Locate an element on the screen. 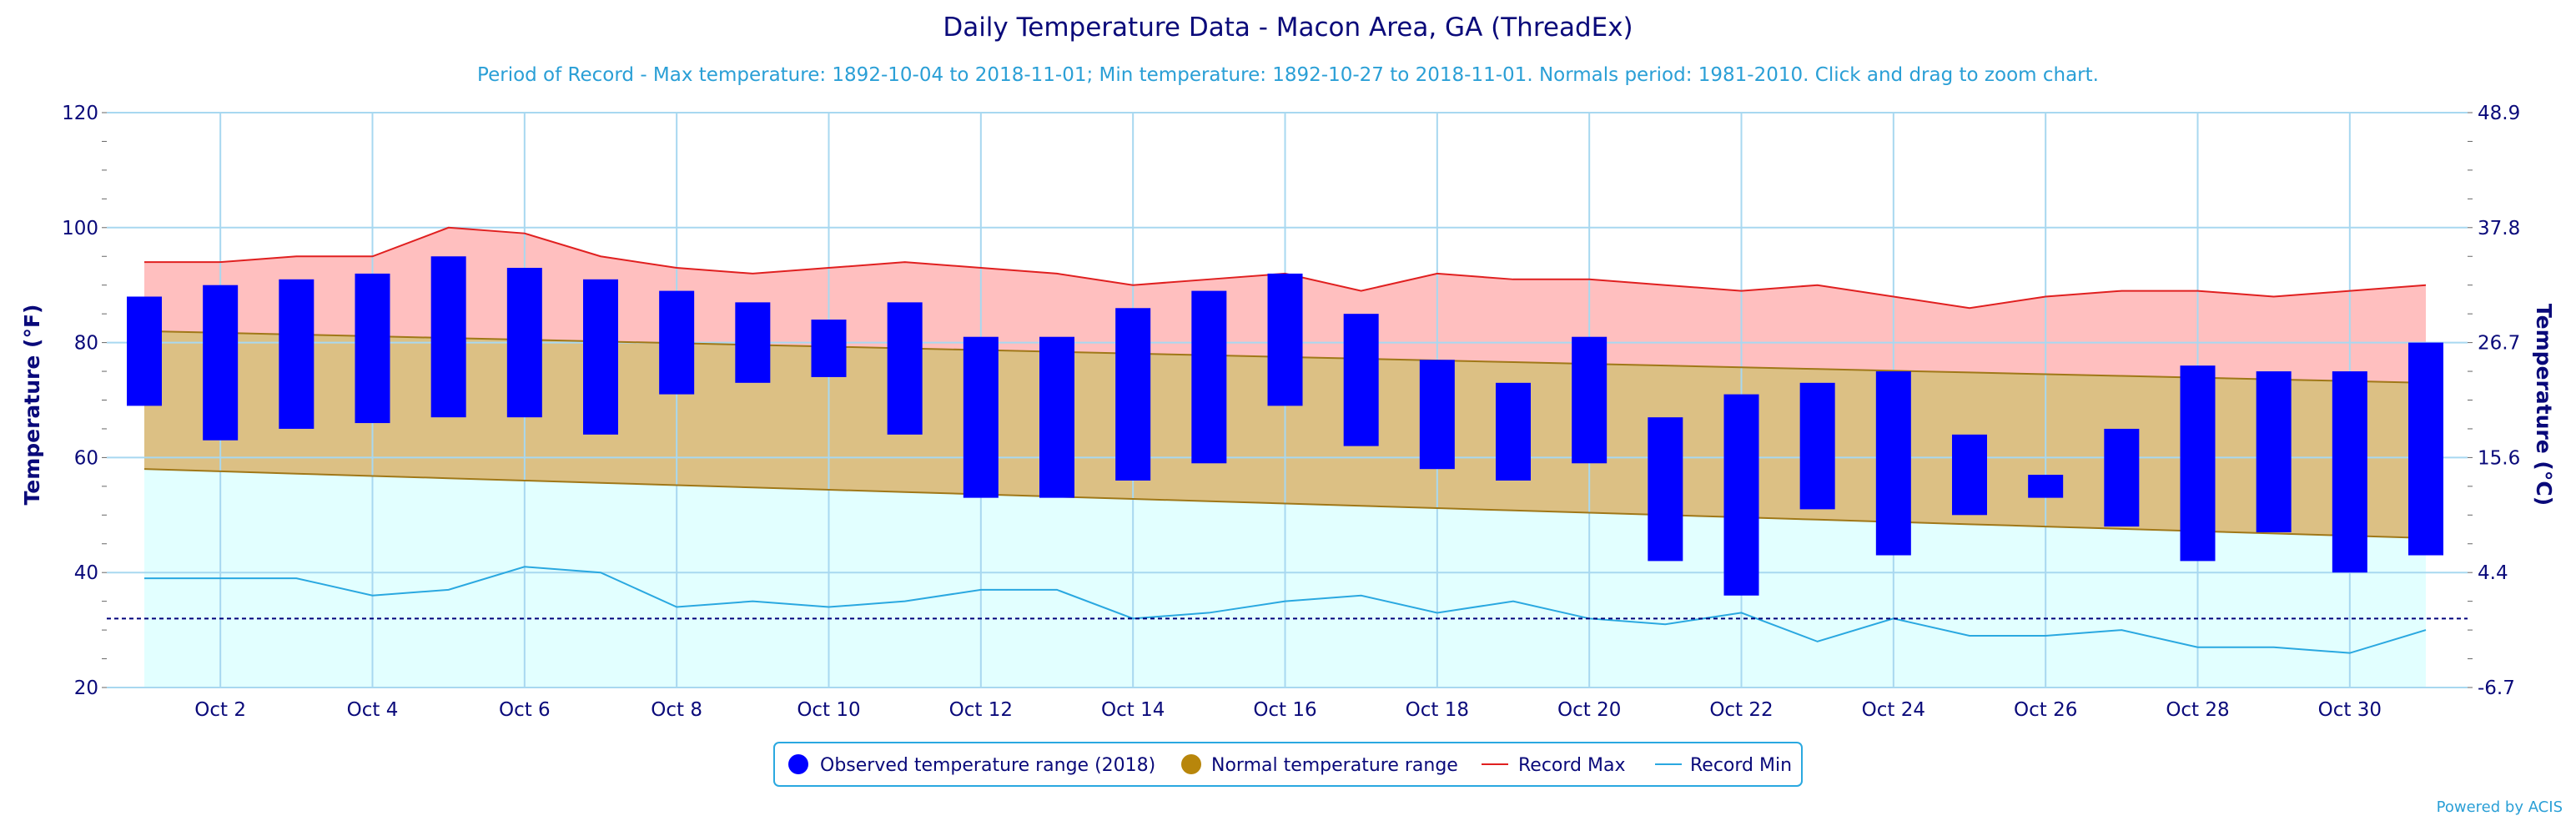 This screenshot has width=2576, height=821. legend-item-record-min: Record Min is located at coordinates (1723, 765).